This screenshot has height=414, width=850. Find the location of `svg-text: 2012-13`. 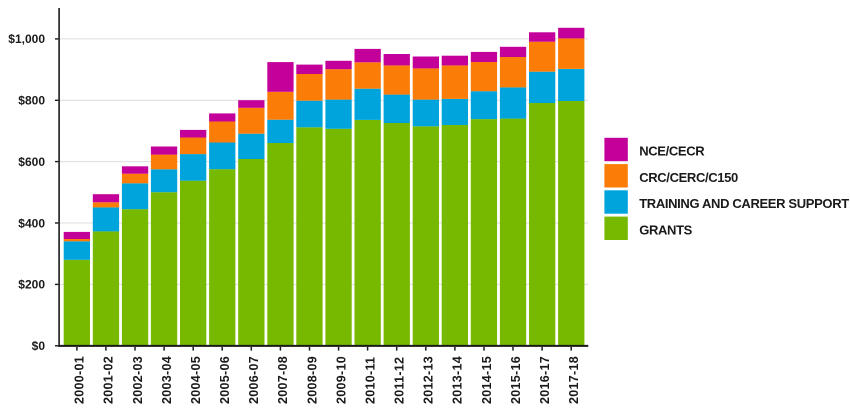

svg-text: 2012-13 is located at coordinates (429, 380).